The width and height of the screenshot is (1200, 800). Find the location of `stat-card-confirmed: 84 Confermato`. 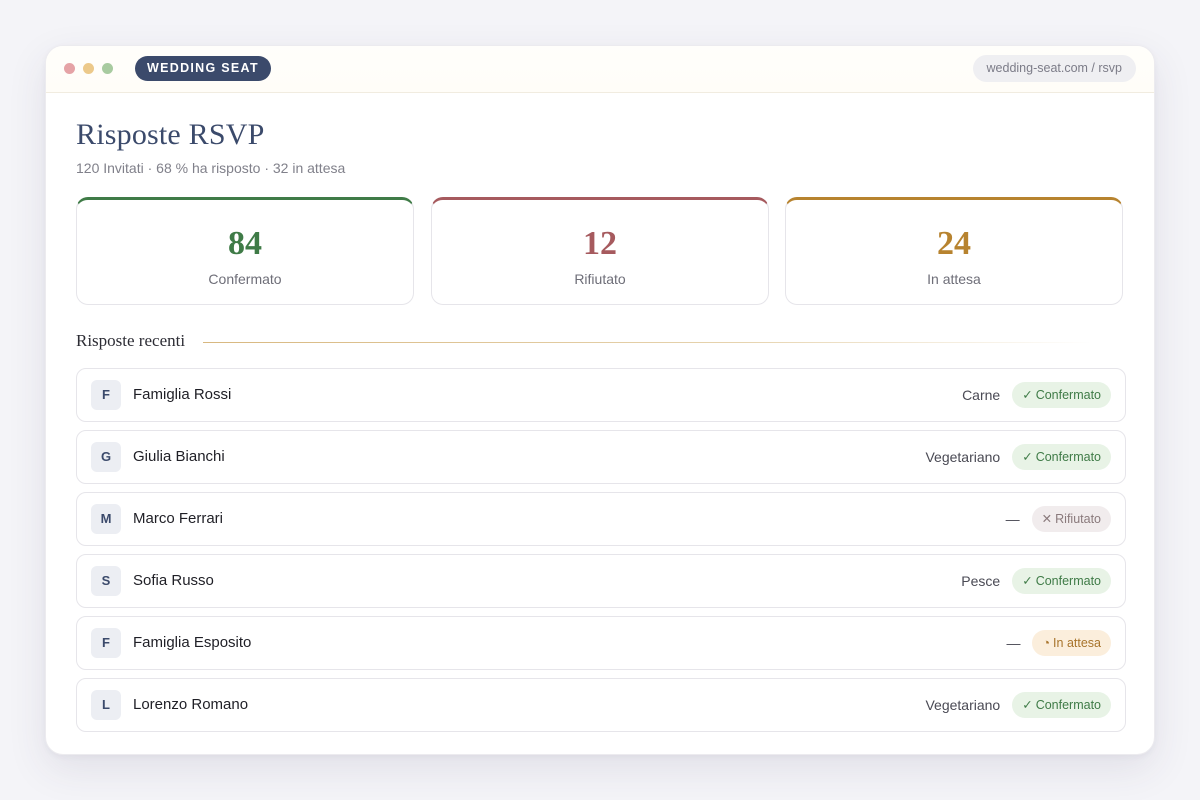

stat-card-confirmed: 84 Confermato is located at coordinates (245, 251).